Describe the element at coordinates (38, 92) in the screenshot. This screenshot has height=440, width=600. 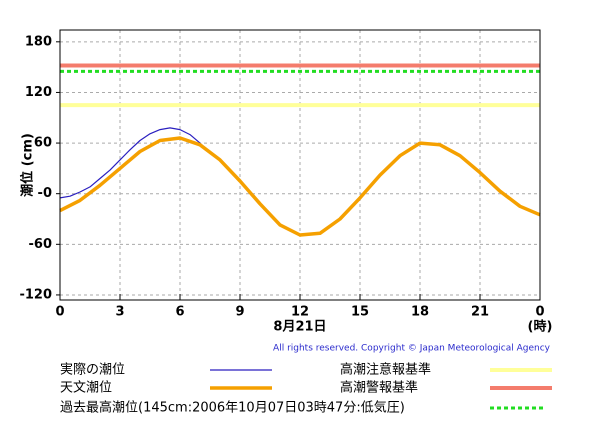
I see `y-tick-label: 120` at that location.